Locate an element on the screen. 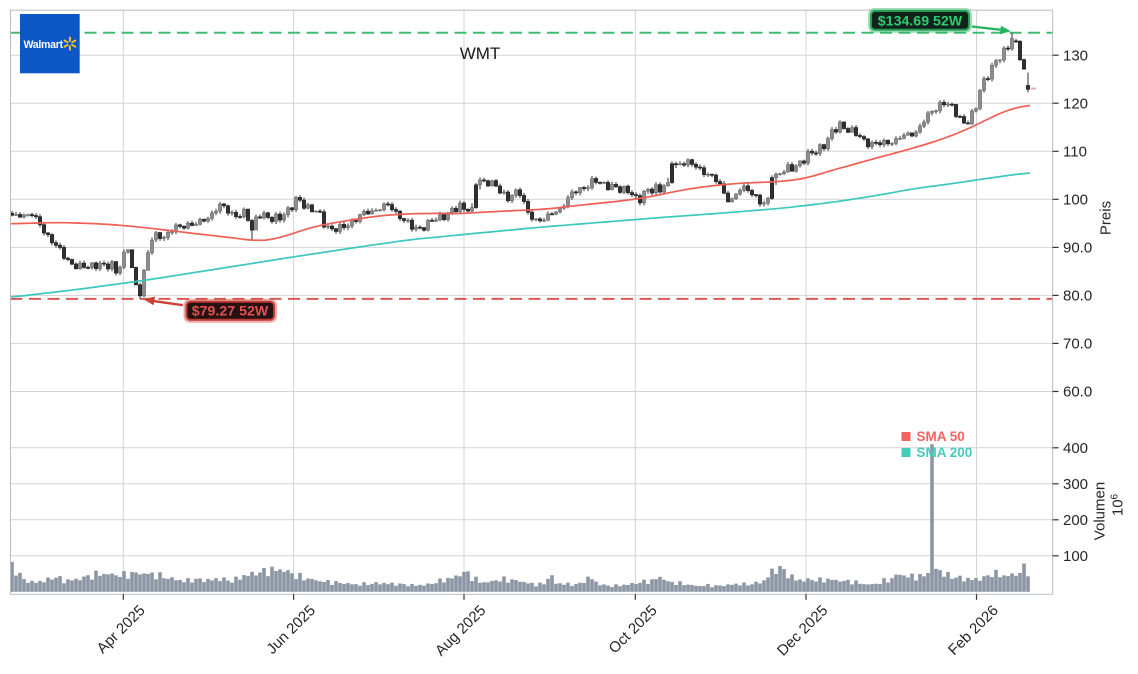  svg-text: 200 is located at coordinates (1075, 520).